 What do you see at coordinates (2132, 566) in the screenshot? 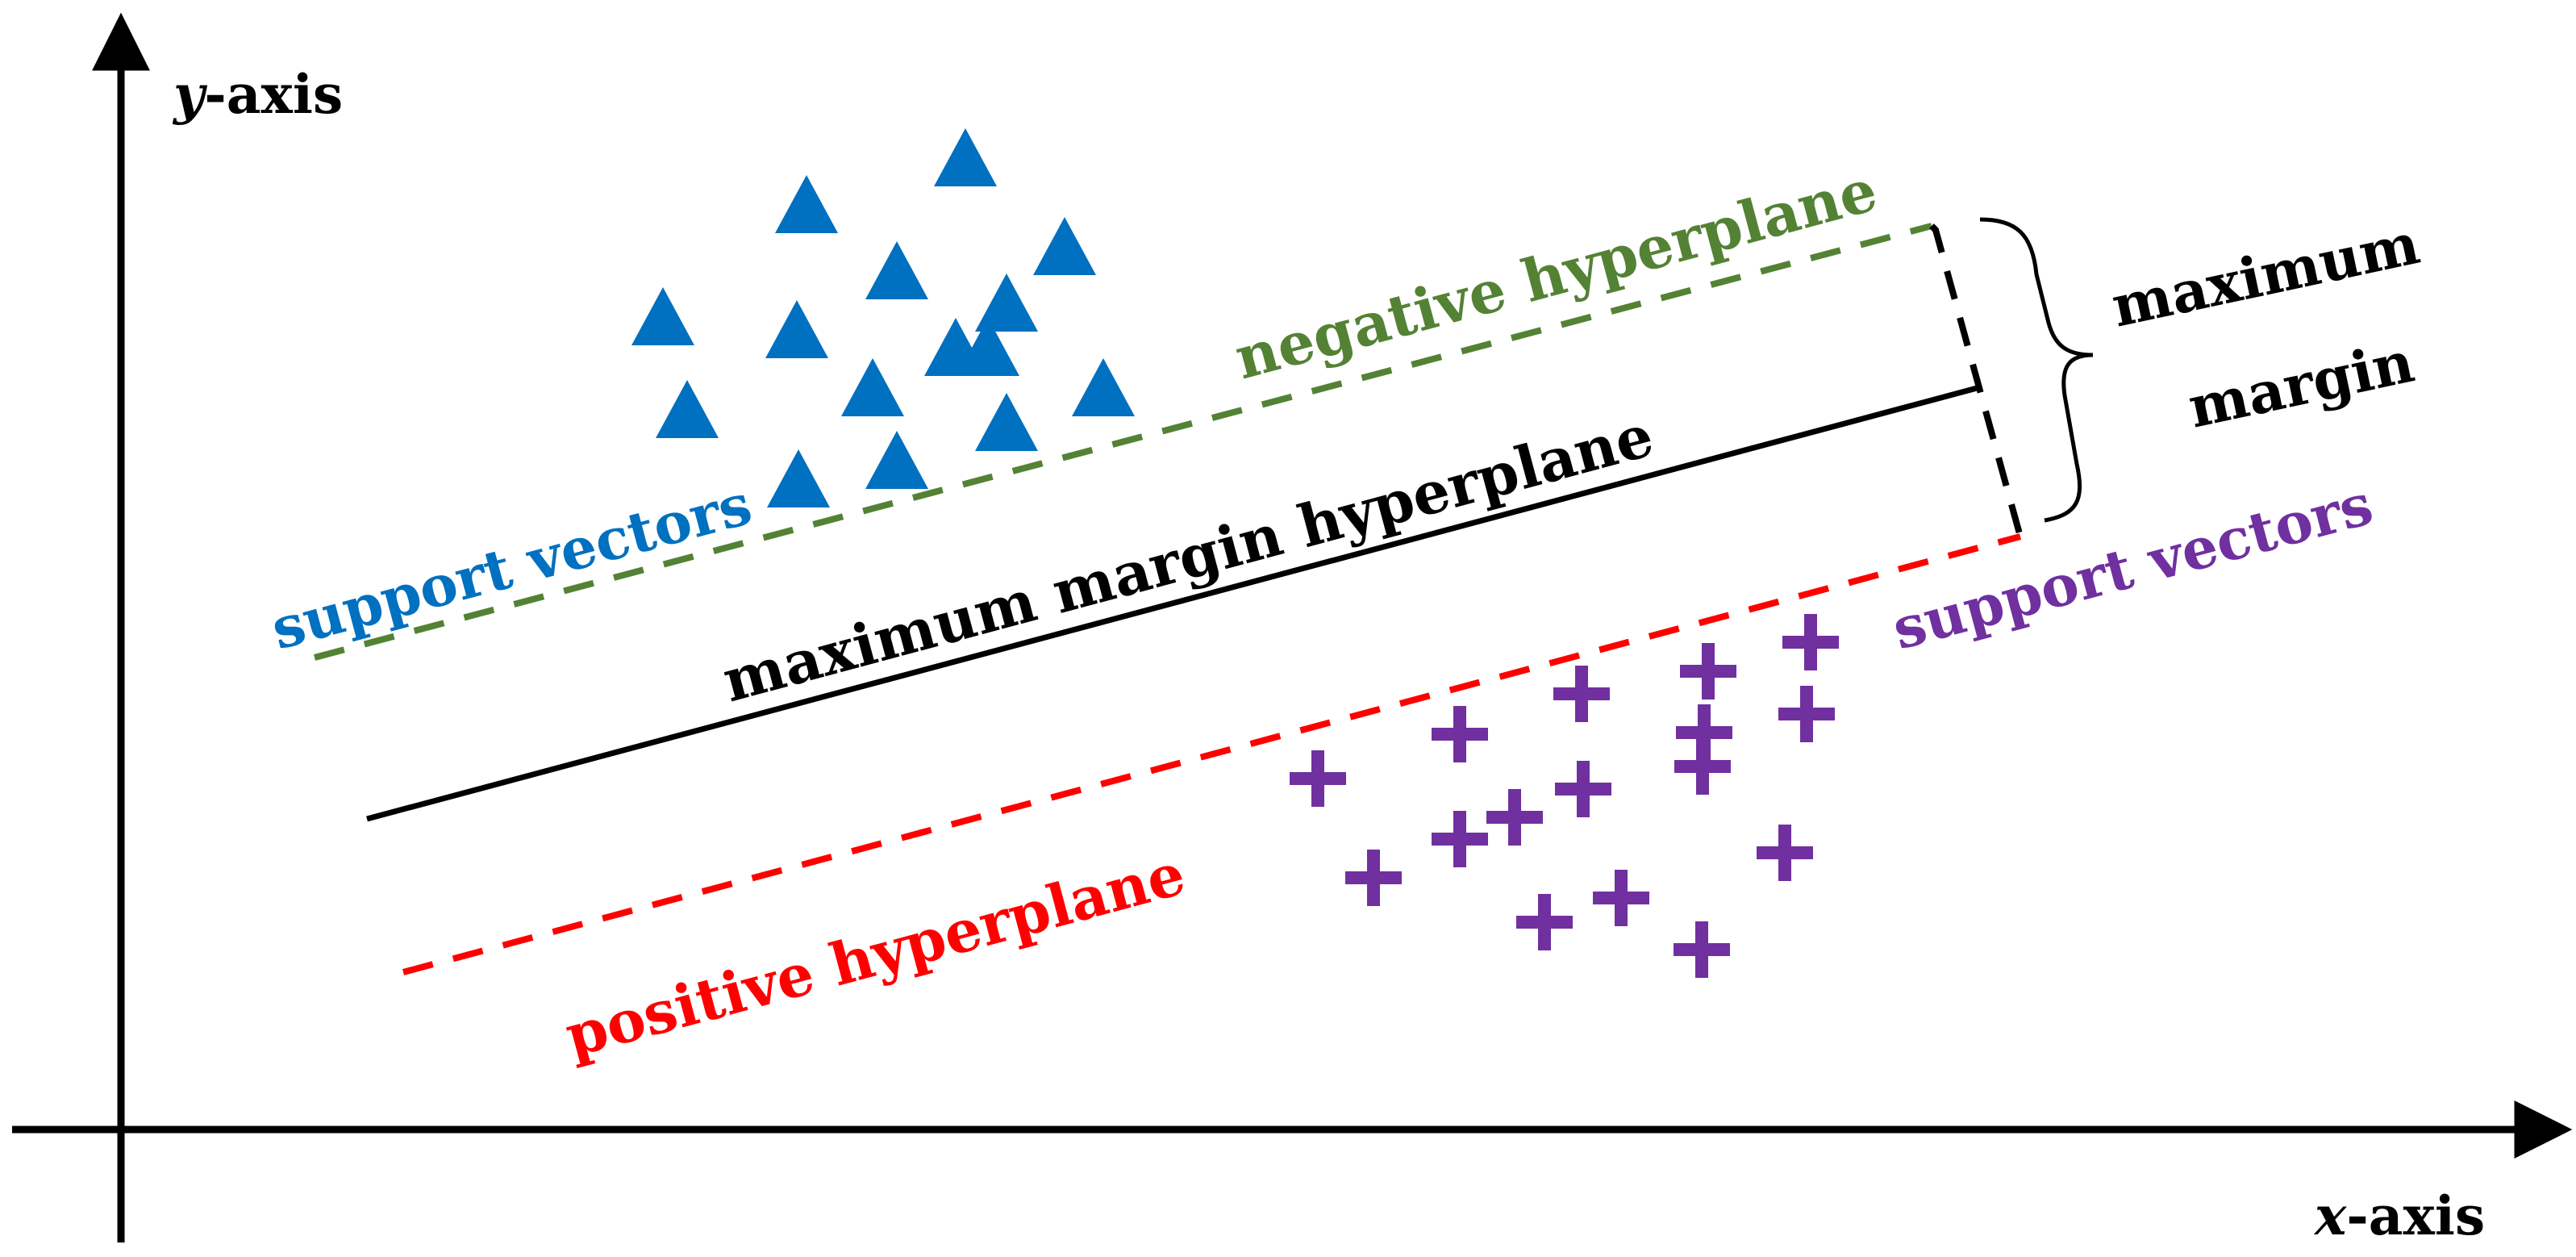
I see `support-vectors-positive-label: support vectors` at bounding box center [2132, 566].